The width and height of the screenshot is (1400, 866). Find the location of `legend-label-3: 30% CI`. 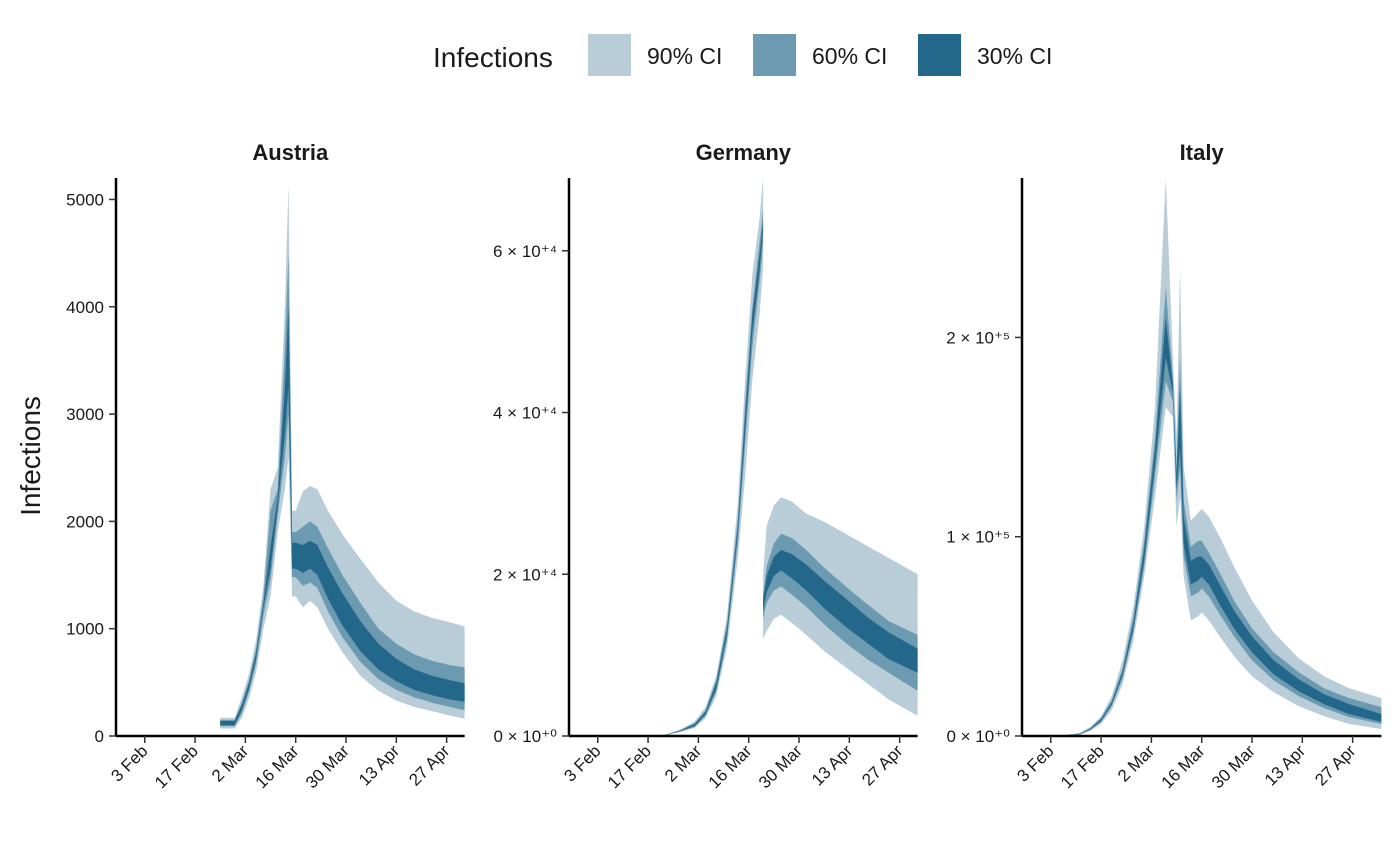

legend-label-3: 30% CI is located at coordinates (1014, 56).